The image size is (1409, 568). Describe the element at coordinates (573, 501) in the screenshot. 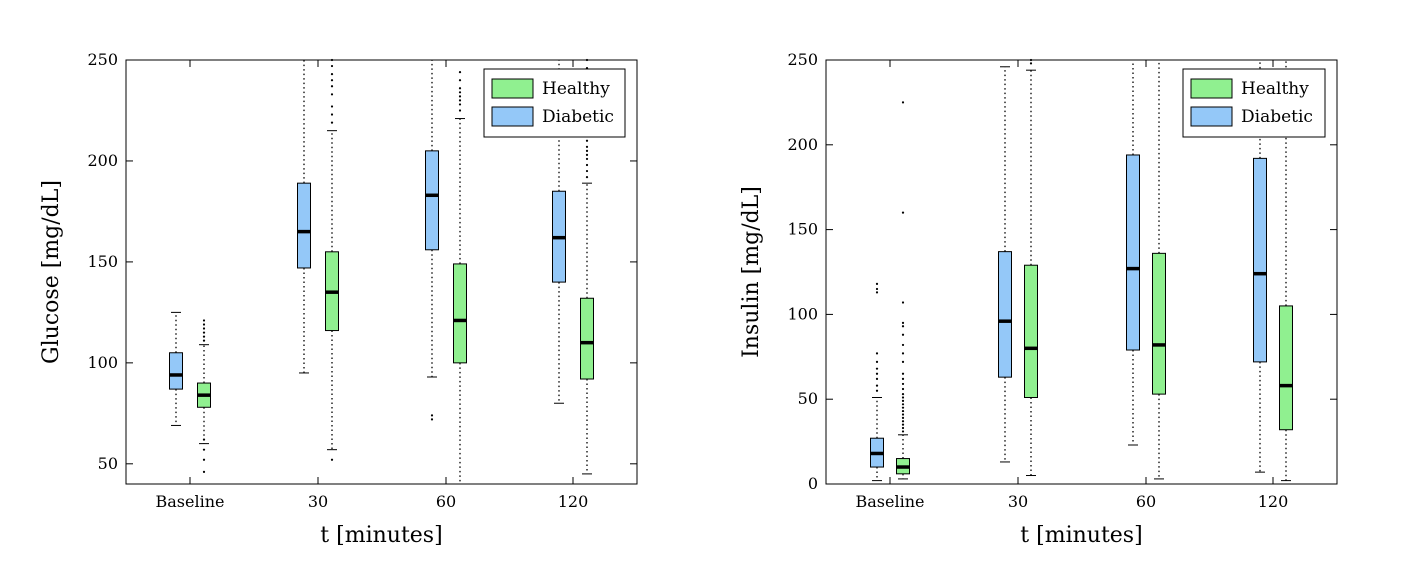

I see `x-tick-label: 120` at that location.